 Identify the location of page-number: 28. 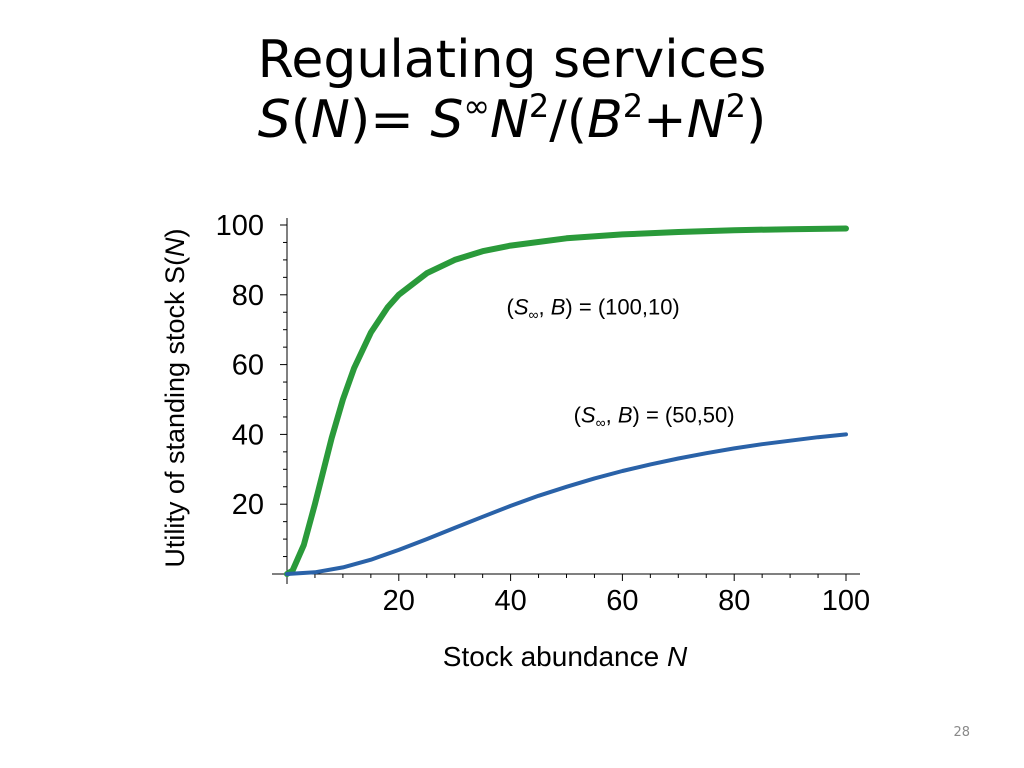
(961, 732).